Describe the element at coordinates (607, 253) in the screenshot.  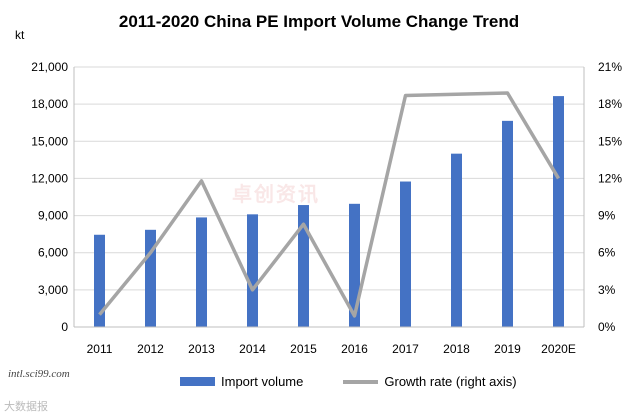
I see `right-tick-label: 6%` at that location.